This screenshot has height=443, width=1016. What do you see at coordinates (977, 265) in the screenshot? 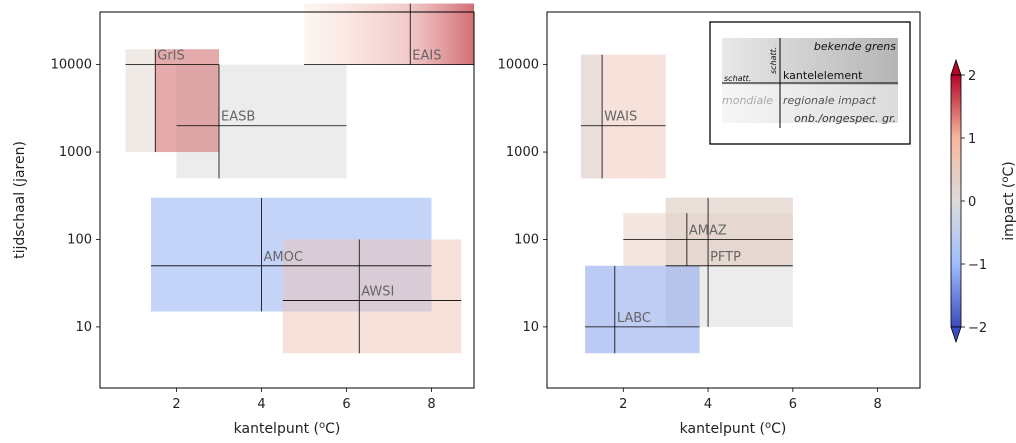
I see `colorbar-tick-label: −1` at bounding box center [977, 265].